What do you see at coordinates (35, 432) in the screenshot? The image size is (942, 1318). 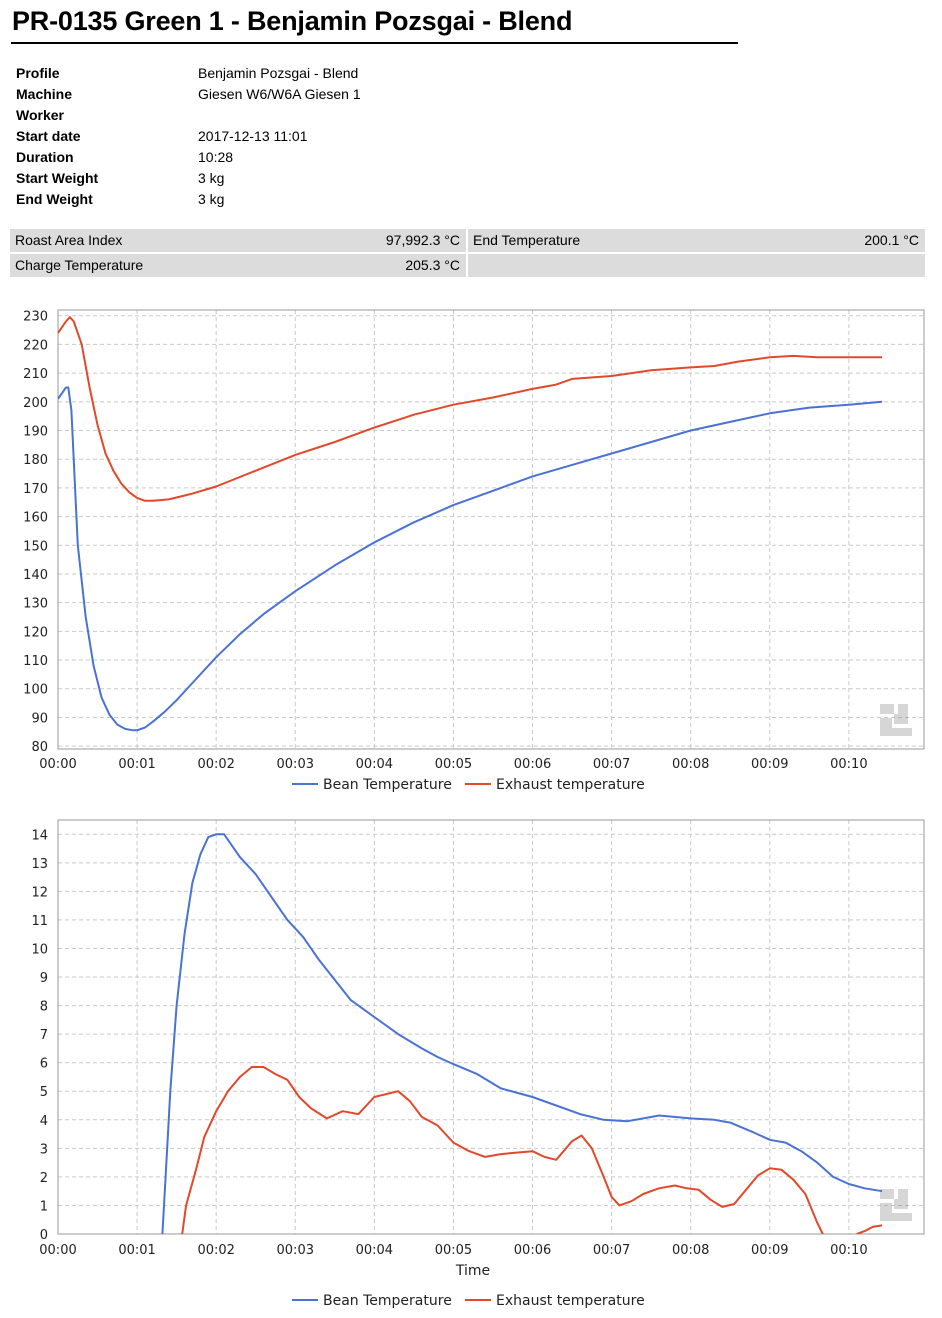 I see `y-tick-label: 190` at bounding box center [35, 432].